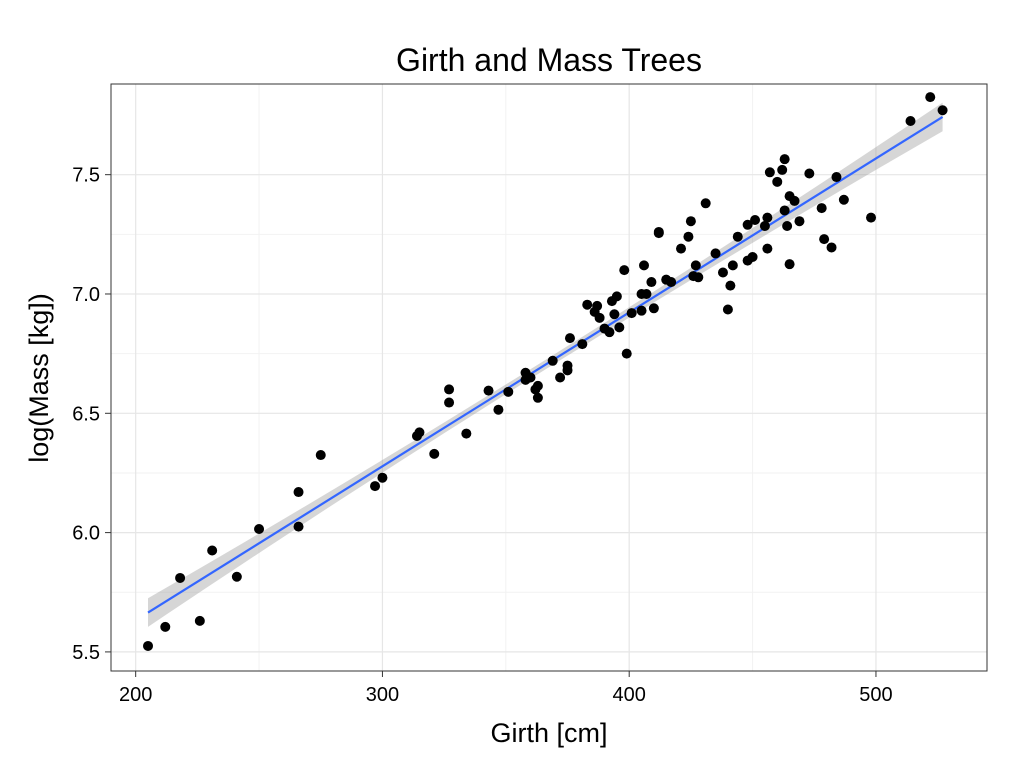 The image size is (1024, 768). Describe the element at coordinates (39, 378) in the screenshot. I see `y-axis-label: log(Mass [kg])` at that location.